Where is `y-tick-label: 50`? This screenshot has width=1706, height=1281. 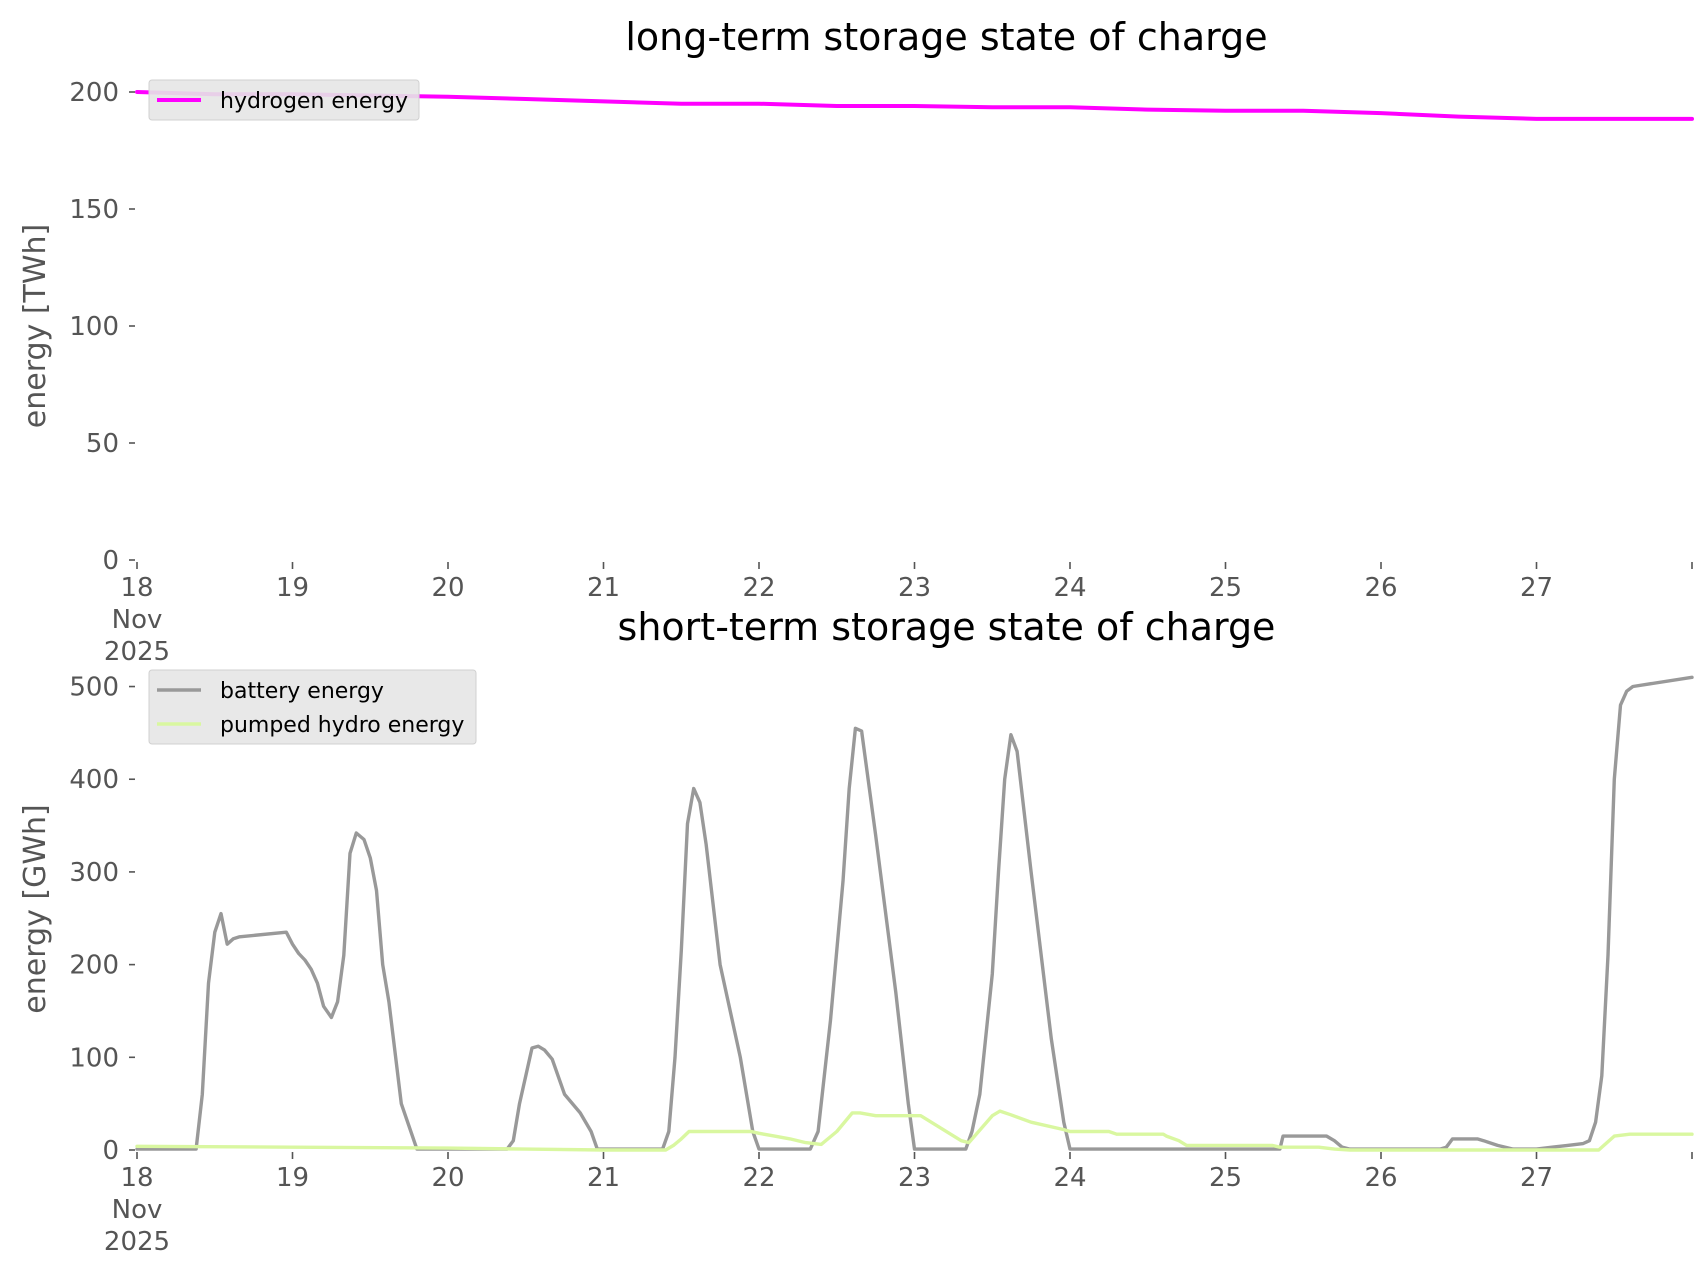 y-tick-label: 50 is located at coordinates (102, 444).